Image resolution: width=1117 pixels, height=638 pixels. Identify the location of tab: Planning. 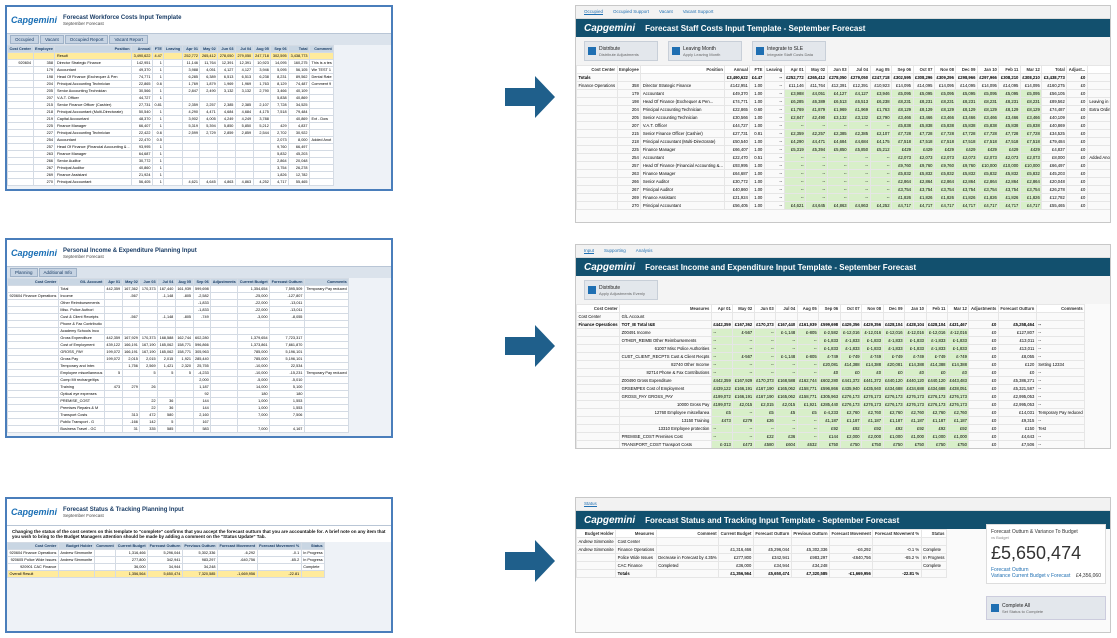
(24, 272).